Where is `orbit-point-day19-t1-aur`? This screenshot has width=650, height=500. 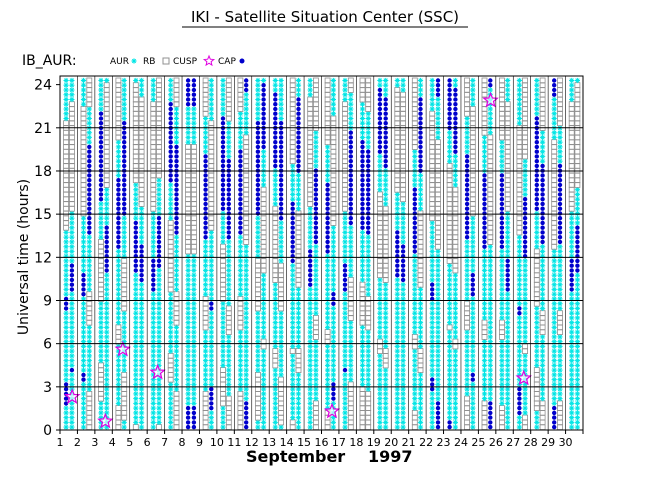 orbit-point-day19-t1-aur is located at coordinates (386, 294).